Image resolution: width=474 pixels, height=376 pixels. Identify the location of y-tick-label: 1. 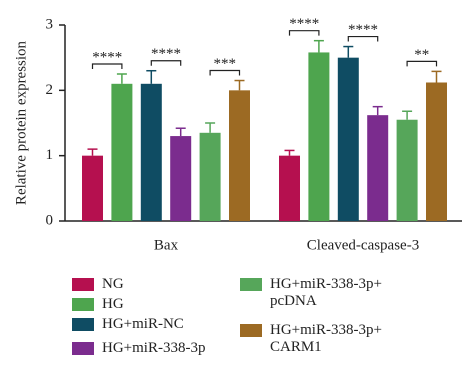
(50, 155).